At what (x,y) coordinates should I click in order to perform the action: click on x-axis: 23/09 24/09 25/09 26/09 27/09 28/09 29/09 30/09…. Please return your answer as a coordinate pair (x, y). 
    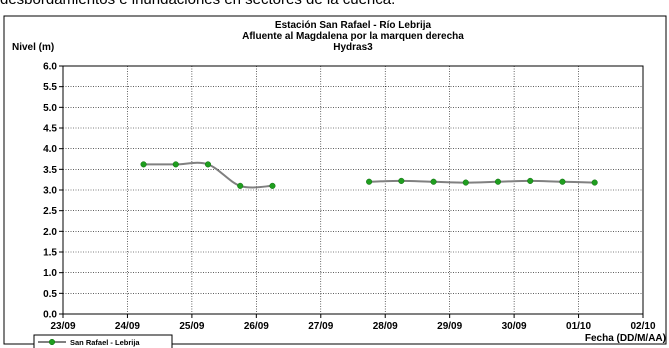
    Looking at the image, I should click on (353, 323).